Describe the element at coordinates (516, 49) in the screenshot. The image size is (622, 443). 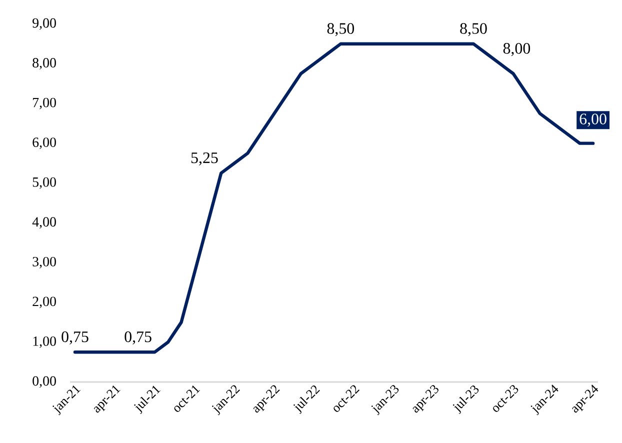
I see `data-label: 8,00` at that location.